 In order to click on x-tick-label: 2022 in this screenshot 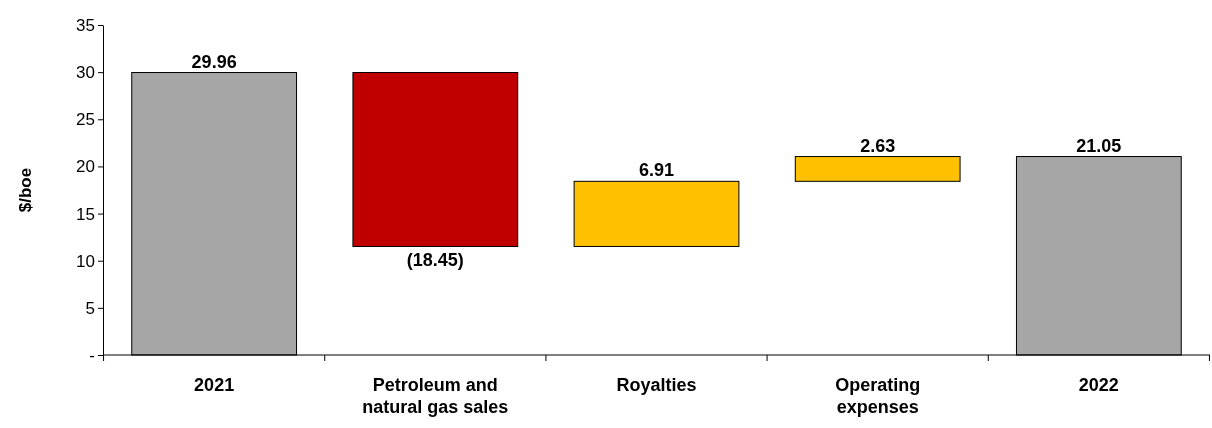, I will do `click(1098, 385)`.